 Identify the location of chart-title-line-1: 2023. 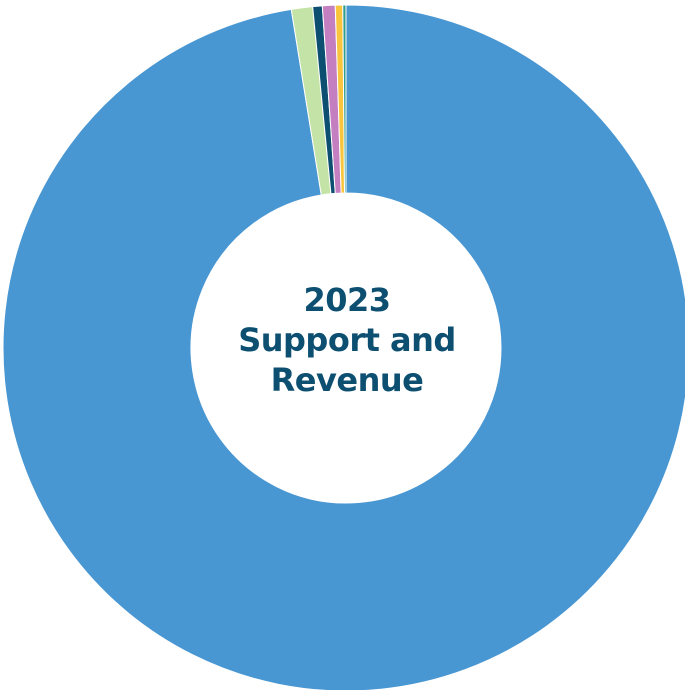
(347, 300).